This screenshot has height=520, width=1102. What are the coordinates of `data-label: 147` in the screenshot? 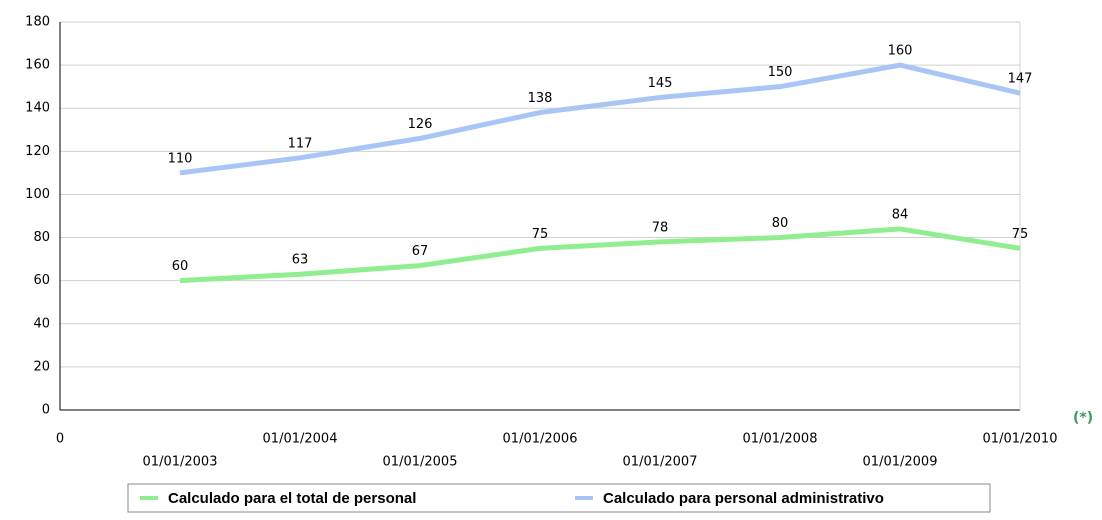 It's located at (1020, 79).